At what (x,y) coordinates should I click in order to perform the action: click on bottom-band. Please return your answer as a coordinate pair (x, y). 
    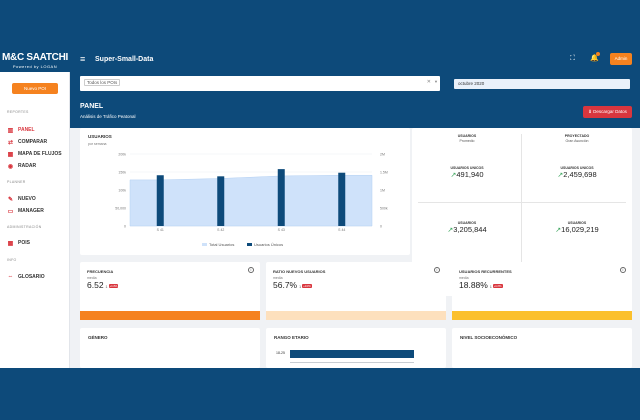
    Looking at the image, I should click on (320, 394).